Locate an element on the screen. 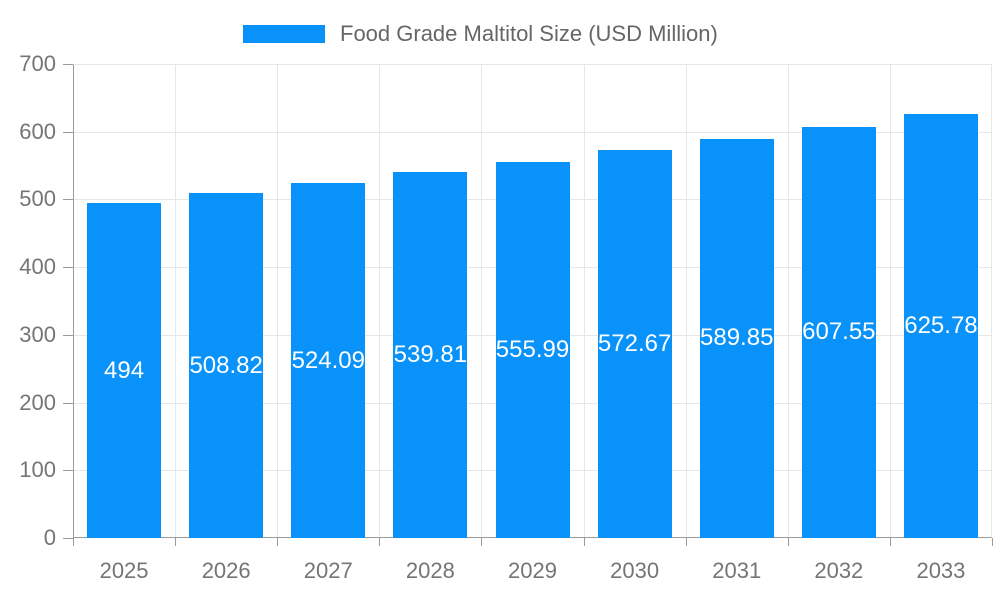 The width and height of the screenshot is (1000, 600). x-axis-tick-label: 2032 is located at coordinates (839, 570).